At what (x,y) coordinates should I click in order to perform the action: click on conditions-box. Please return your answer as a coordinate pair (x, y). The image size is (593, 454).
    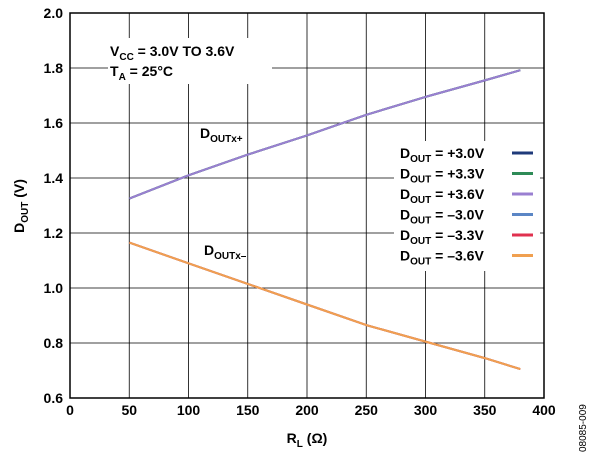
    Looking at the image, I should click on (190, 61).